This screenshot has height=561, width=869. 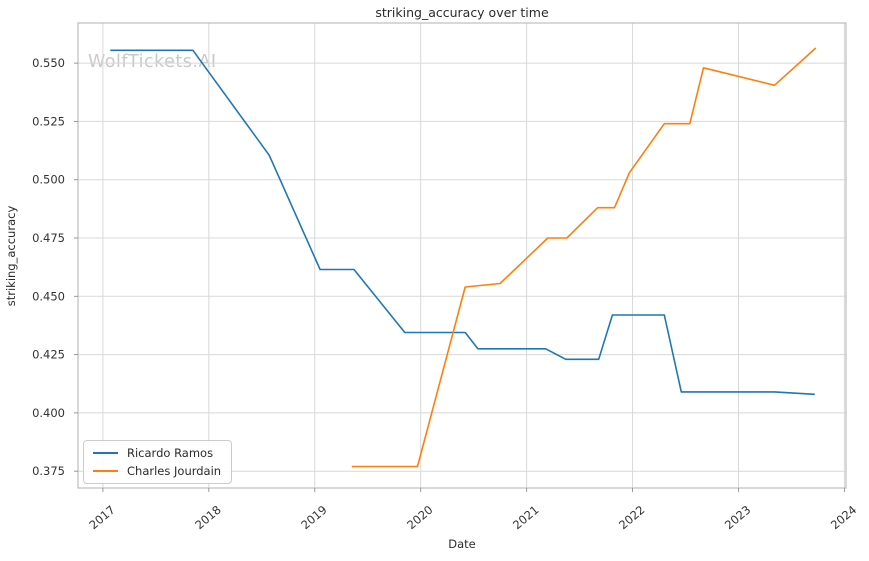 What do you see at coordinates (11, 256) in the screenshot?
I see `y-axis-label: striking_accuracy` at bounding box center [11, 256].